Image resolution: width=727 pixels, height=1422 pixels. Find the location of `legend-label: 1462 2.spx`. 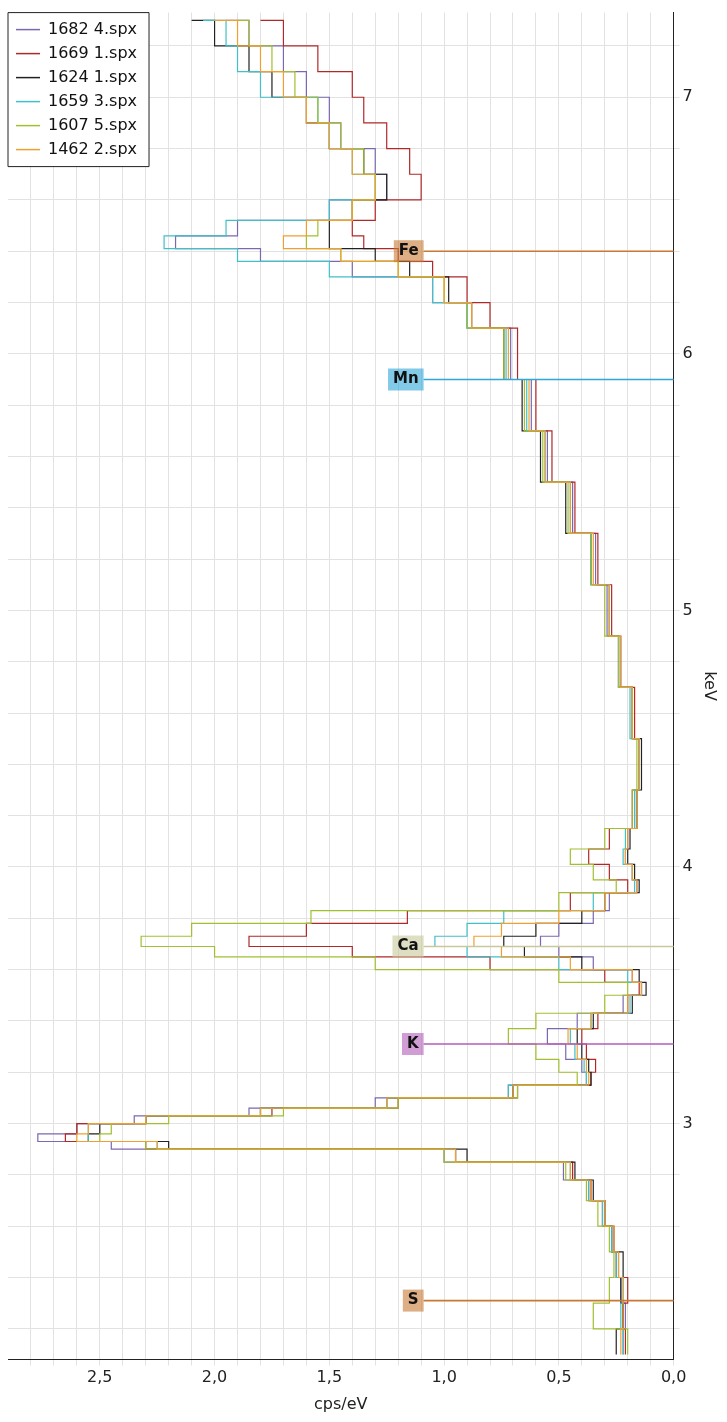

legend-label: 1462 2.spx is located at coordinates (93, 148).